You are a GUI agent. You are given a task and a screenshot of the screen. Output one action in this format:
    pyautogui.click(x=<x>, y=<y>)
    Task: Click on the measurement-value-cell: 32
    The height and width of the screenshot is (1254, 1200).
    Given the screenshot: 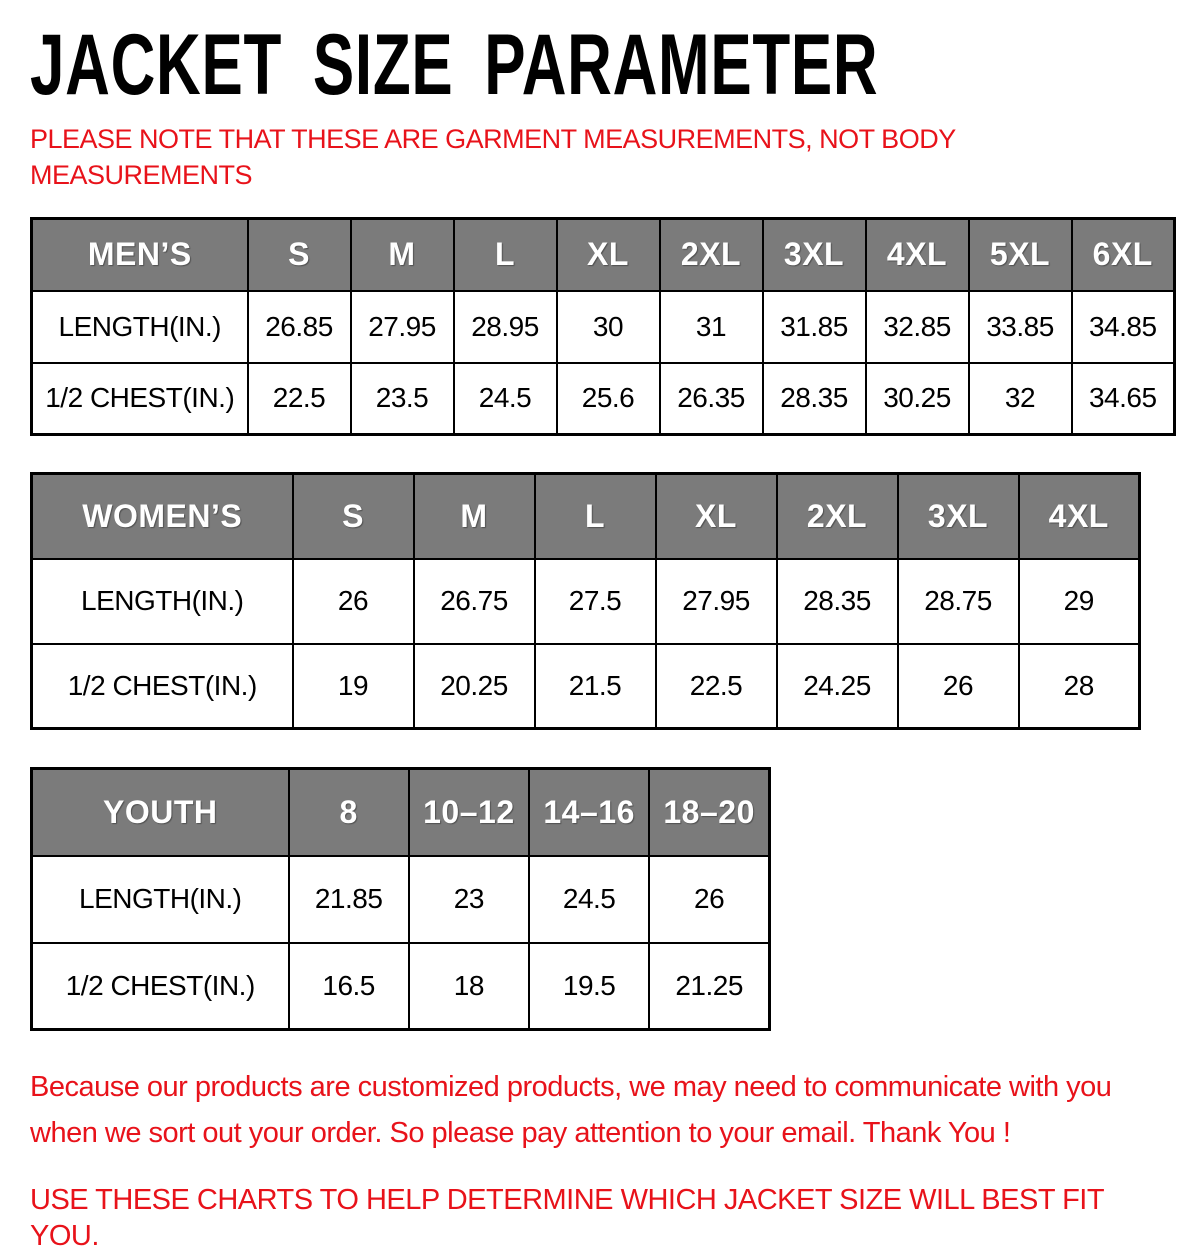 What is the action you would take?
    pyautogui.click(x=1020, y=398)
    